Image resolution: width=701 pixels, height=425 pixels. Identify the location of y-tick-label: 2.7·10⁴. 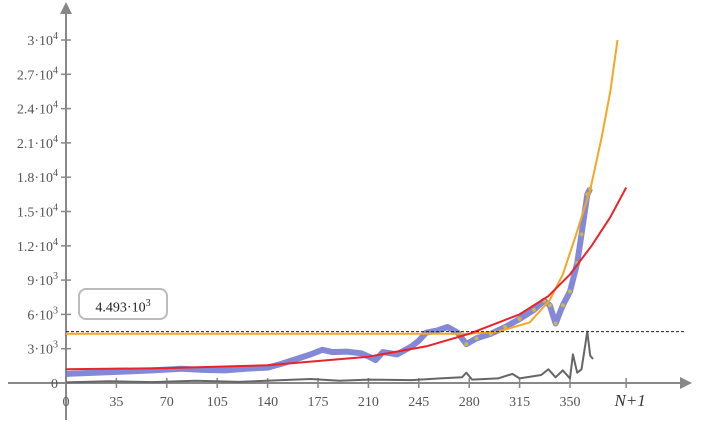
(37, 74).